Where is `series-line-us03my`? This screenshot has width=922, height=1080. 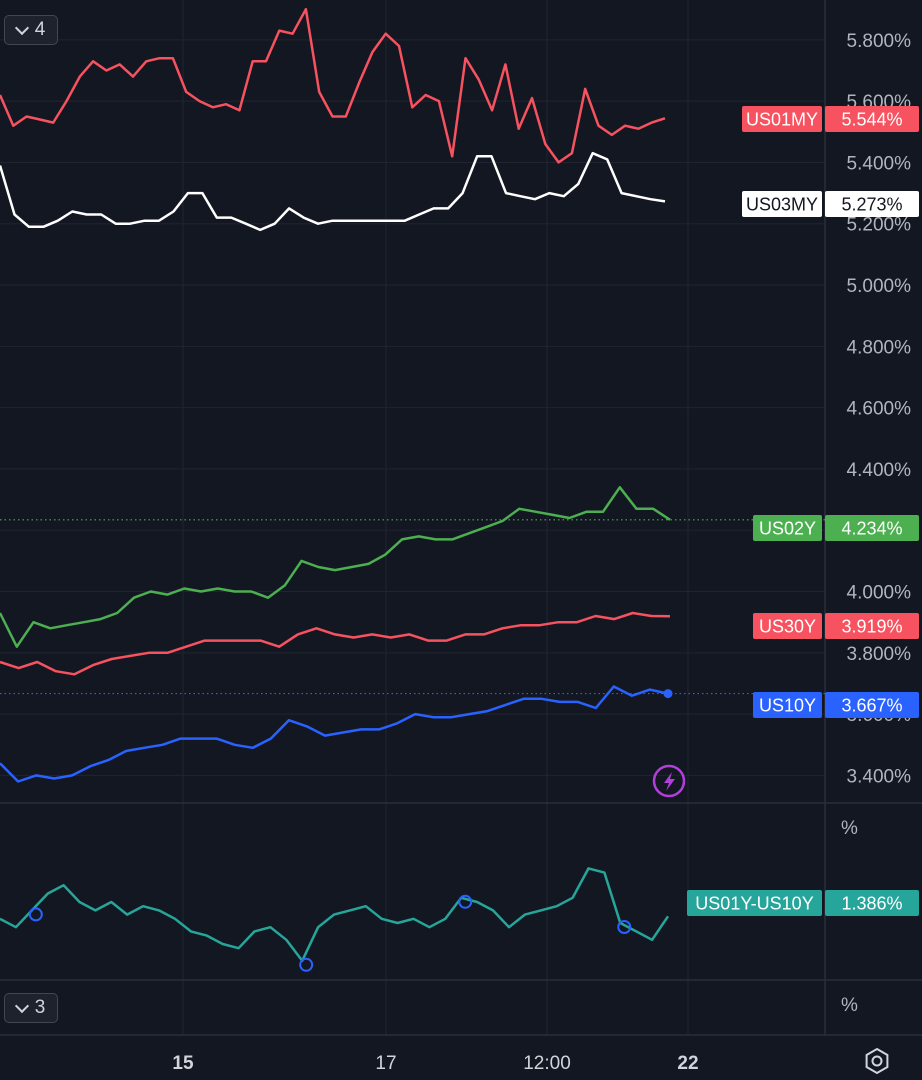 series-line-us03my is located at coordinates (333, 191).